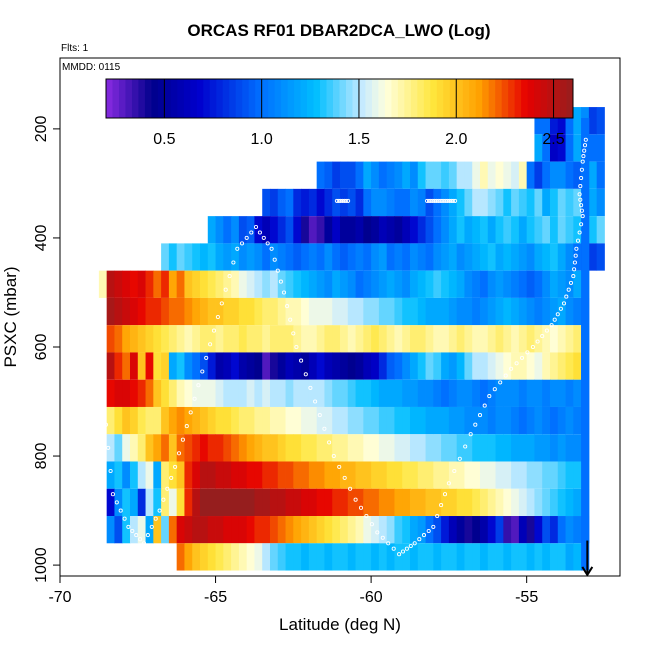 This screenshot has height=650, width=650. Describe the element at coordinates (164, 139) in the screenshot. I see `colorbar-tick-label: 0.5` at that location.